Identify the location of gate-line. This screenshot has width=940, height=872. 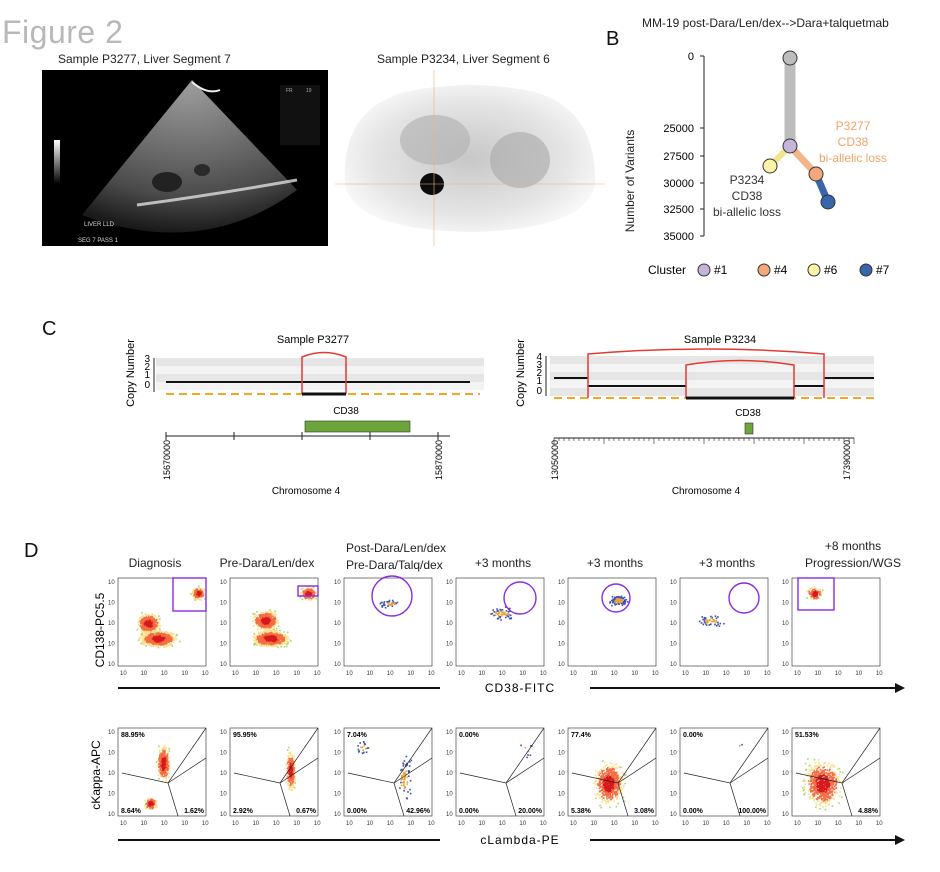
(413, 787).